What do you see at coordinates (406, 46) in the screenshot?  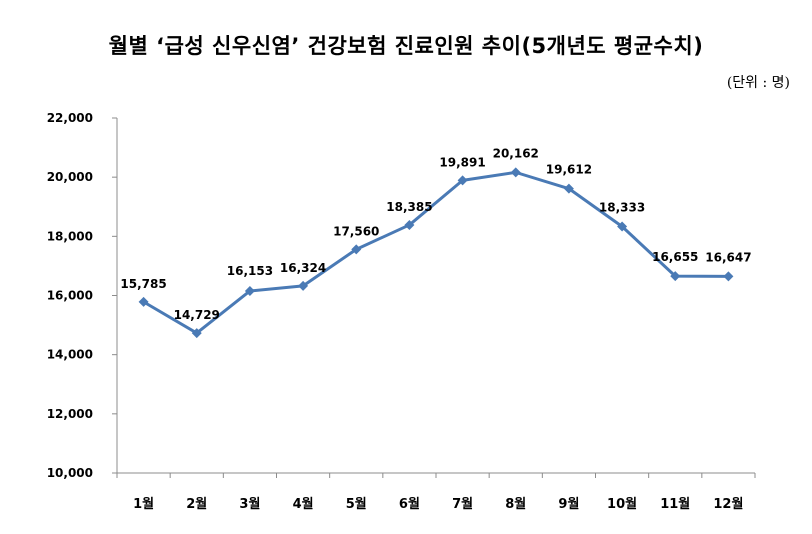 I see `chart-title: 월별 ‘급성 신우신염’ 건강보험 진료인원 추이(5개년도 평균수치)` at bounding box center [406, 46].